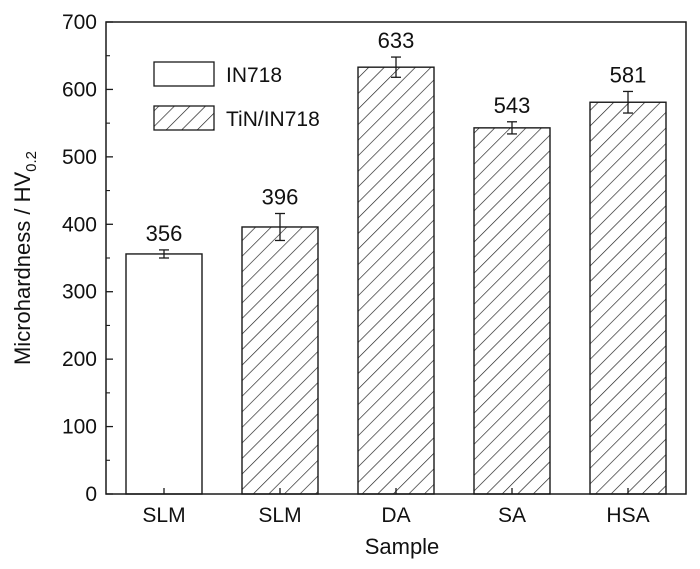 The width and height of the screenshot is (700, 569). I want to click on y-tick-label-300: 300, so click(79, 292).